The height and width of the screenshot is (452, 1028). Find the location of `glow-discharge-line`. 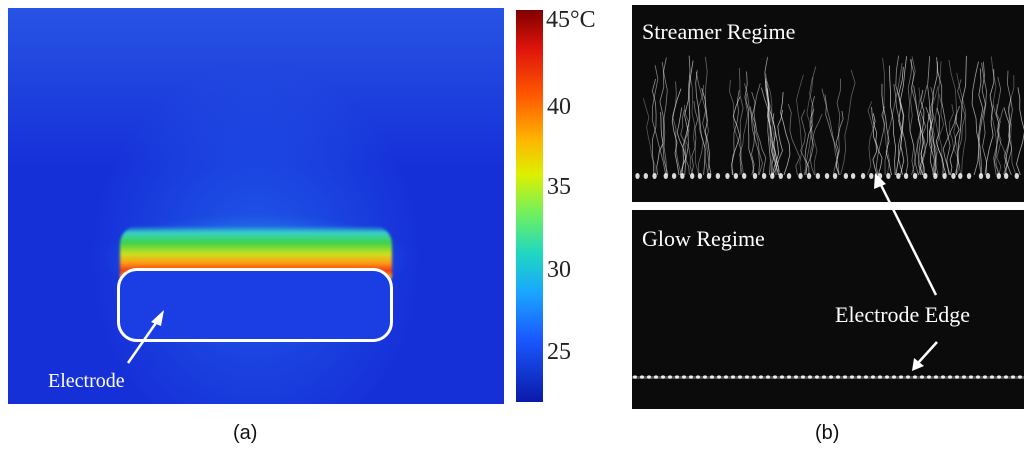

glow-discharge-line is located at coordinates (828, 377).